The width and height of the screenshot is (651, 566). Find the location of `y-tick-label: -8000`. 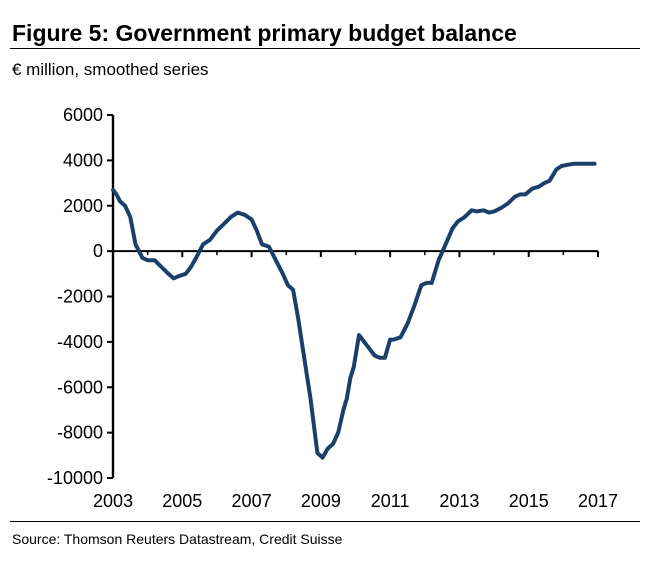

y-tick-label: -8000 is located at coordinates (80, 433).